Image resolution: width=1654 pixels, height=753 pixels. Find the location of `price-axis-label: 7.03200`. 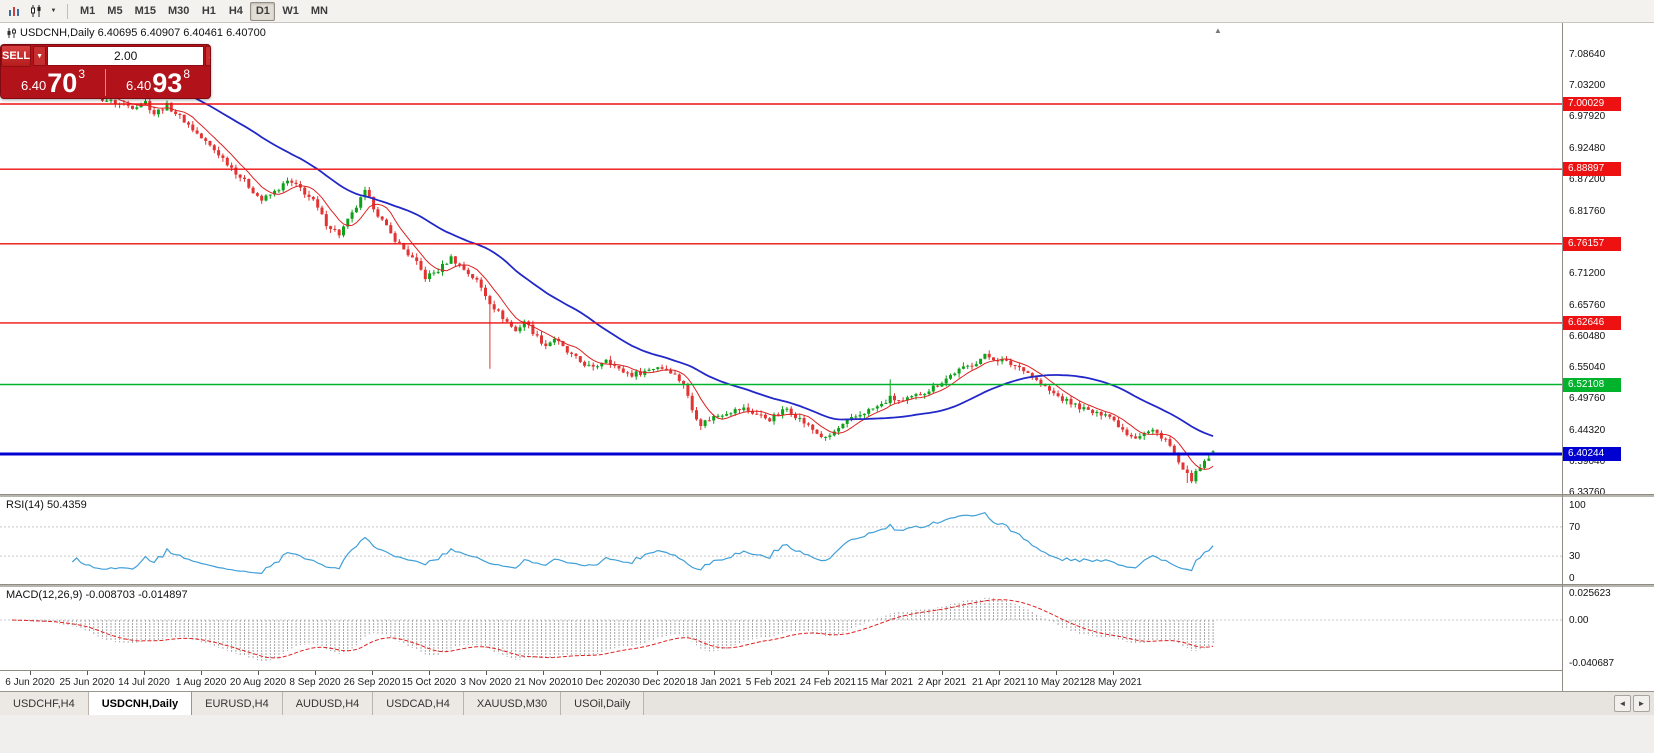

price-axis-label: 7.03200 is located at coordinates (1587, 86).